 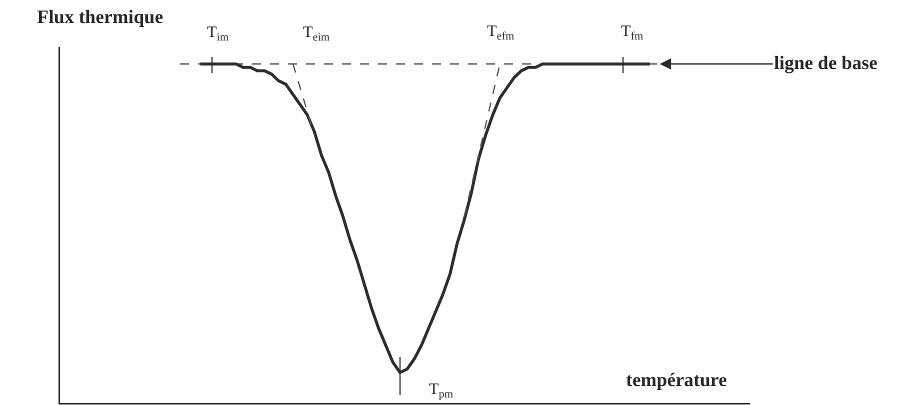 I want to click on annotation: T$_{pm}$, so click(x=441, y=390).